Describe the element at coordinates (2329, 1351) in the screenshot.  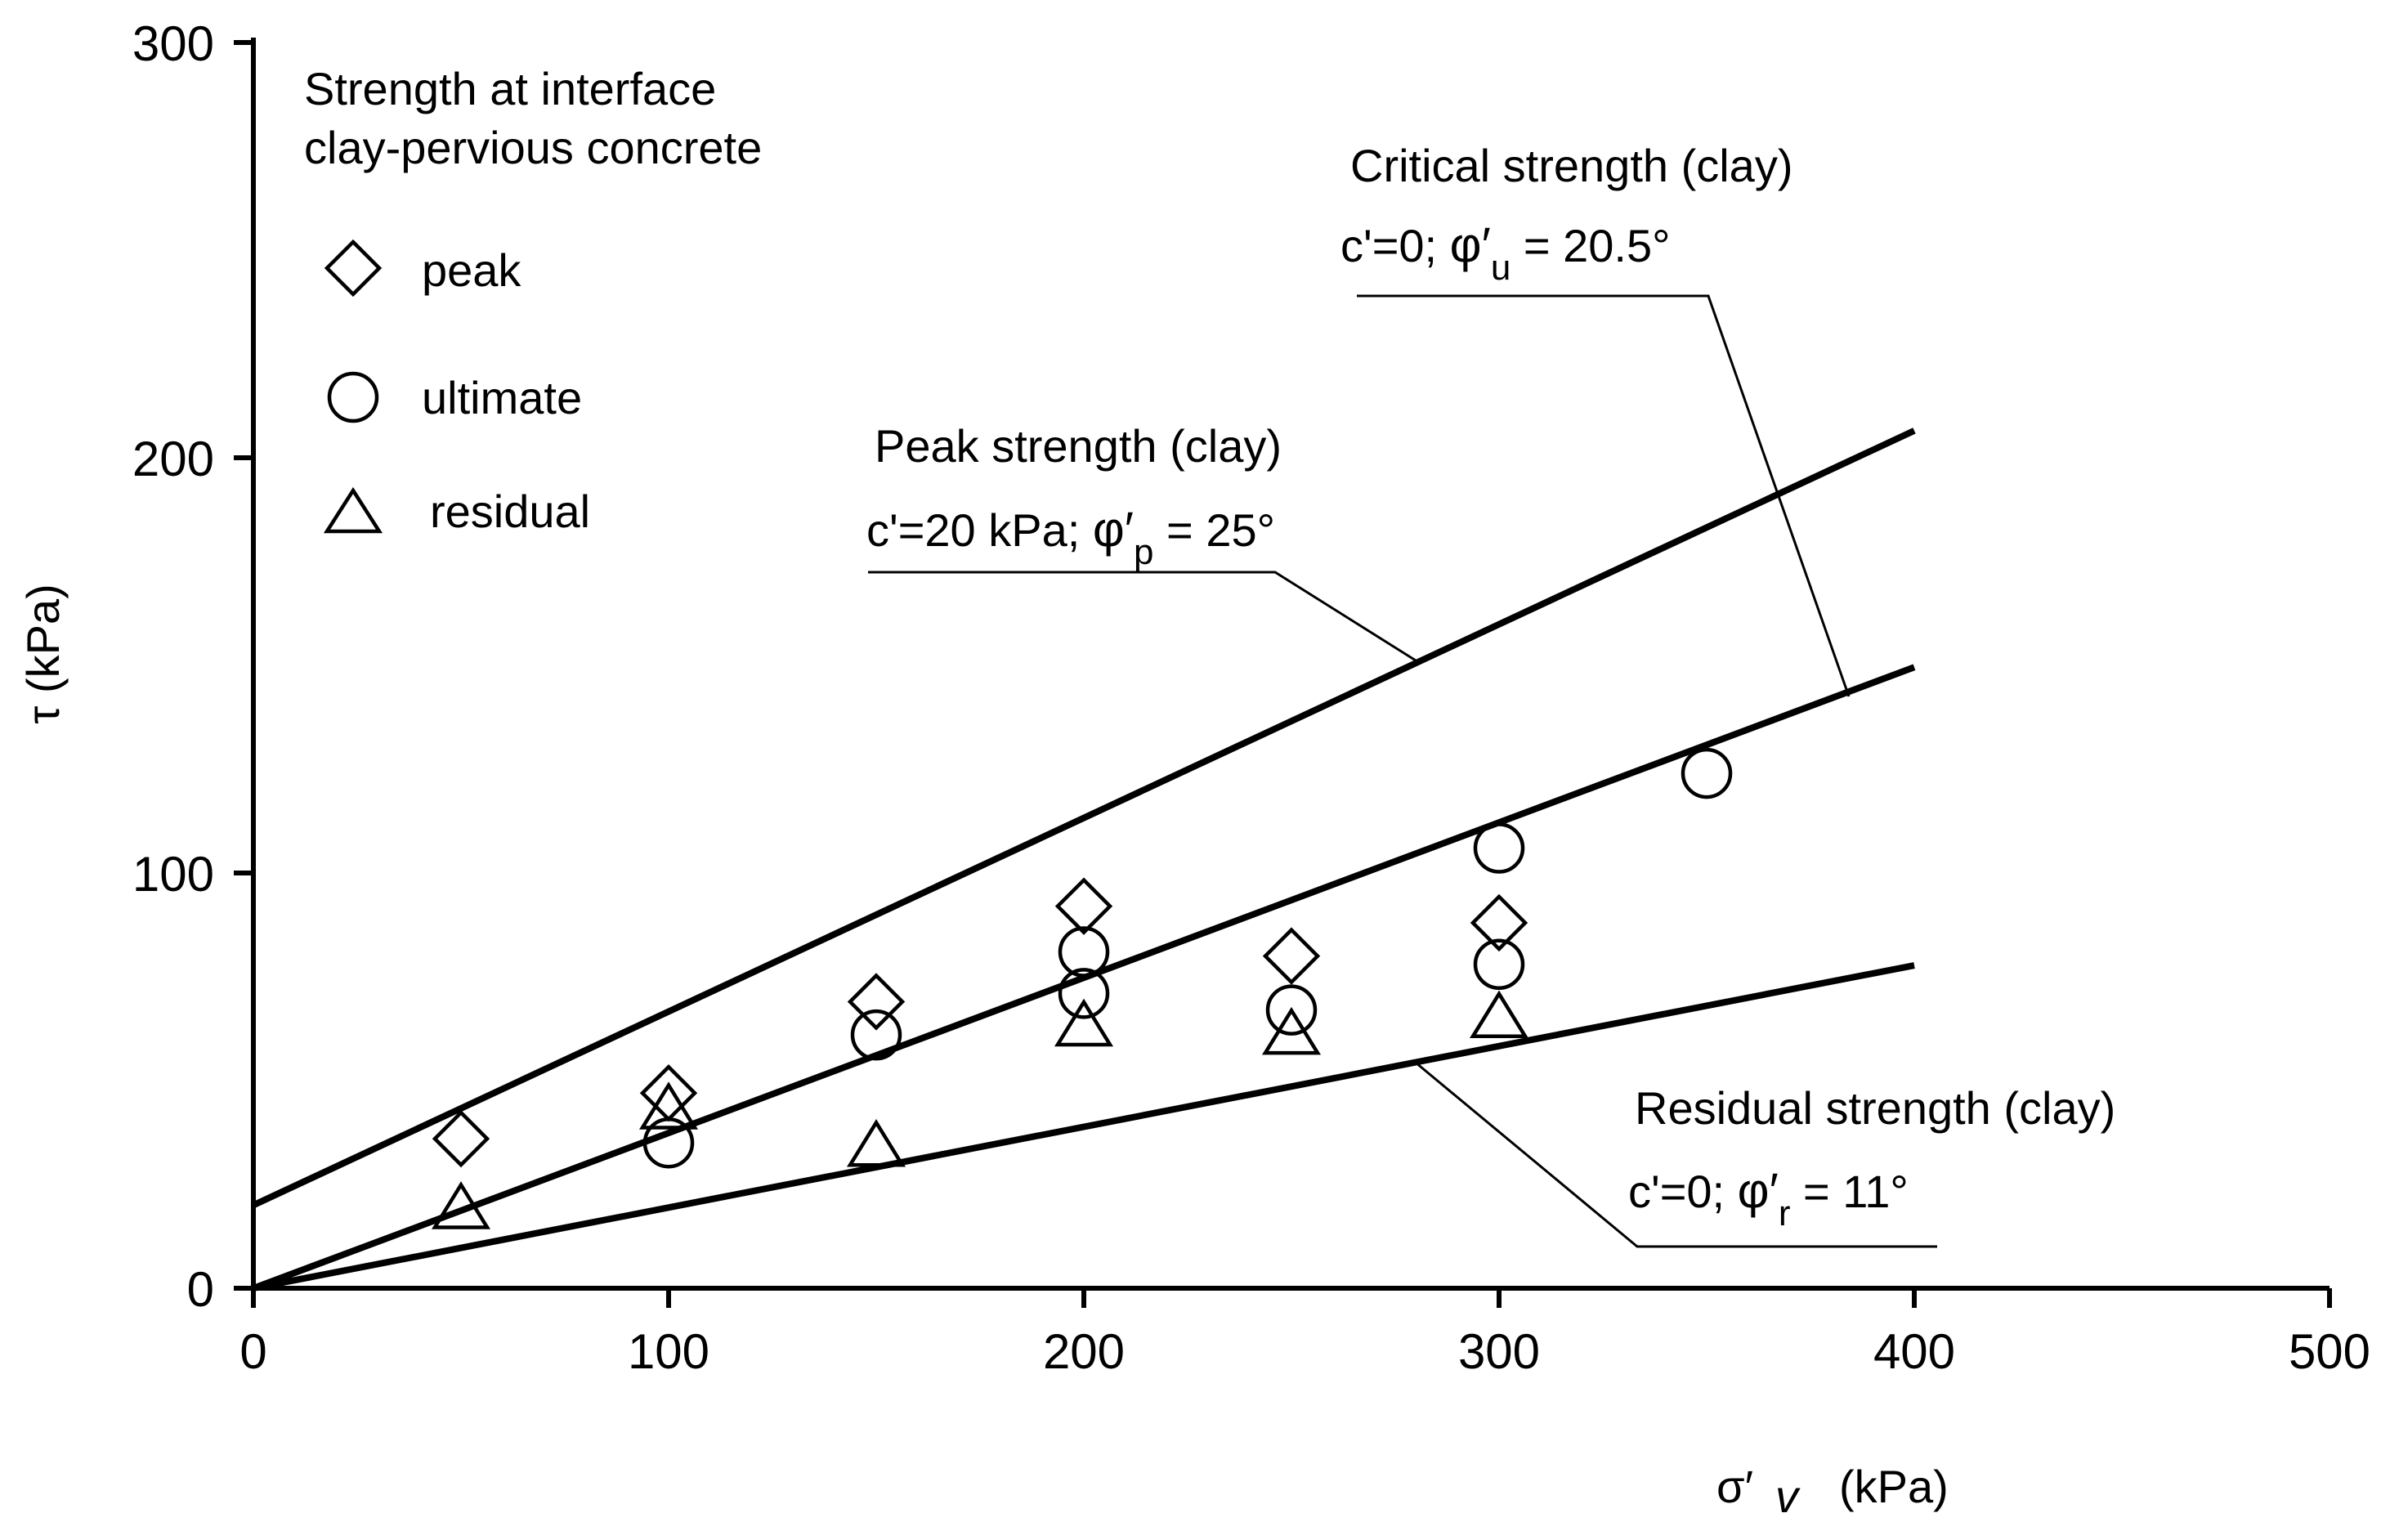
I see `x-tick-label: 500` at that location.